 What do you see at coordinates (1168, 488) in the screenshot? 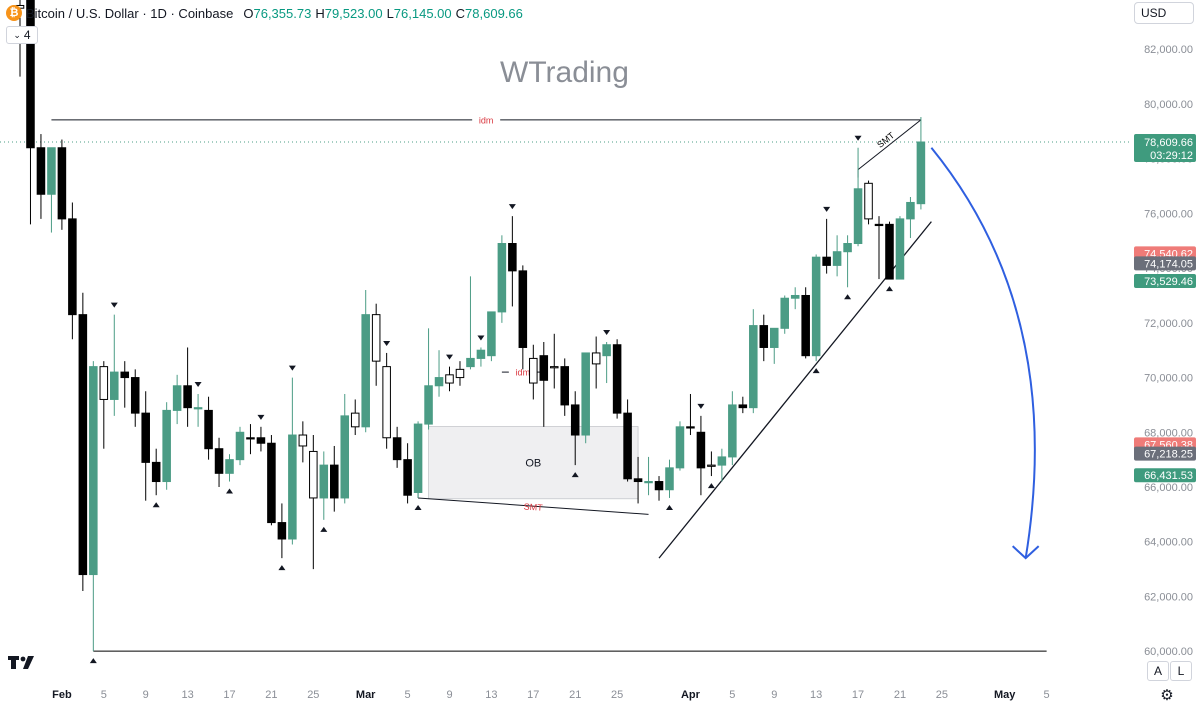
I see `y-tick-label: 66,000.00` at bounding box center [1168, 488].